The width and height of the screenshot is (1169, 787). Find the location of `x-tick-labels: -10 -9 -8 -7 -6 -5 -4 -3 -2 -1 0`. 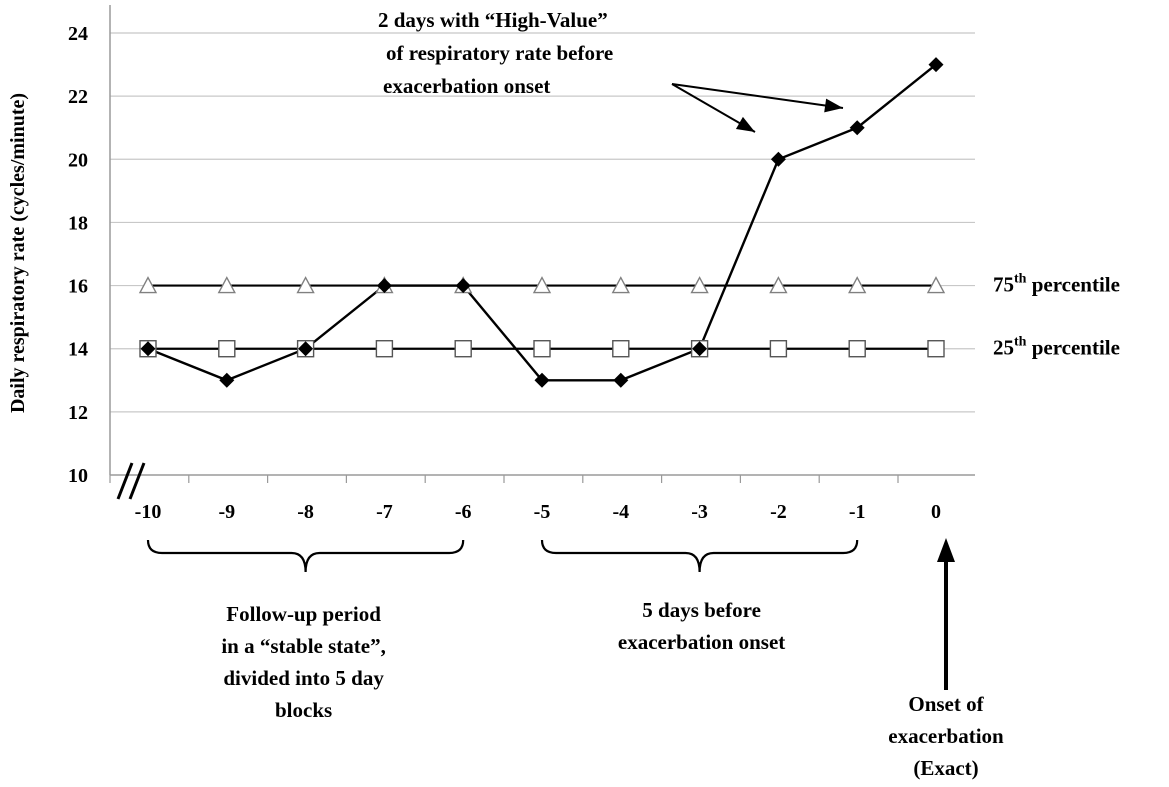

x-tick-labels: -10 -9 -8 -7 -6 -5 -4 -3 -2 -1 0 is located at coordinates (538, 512).